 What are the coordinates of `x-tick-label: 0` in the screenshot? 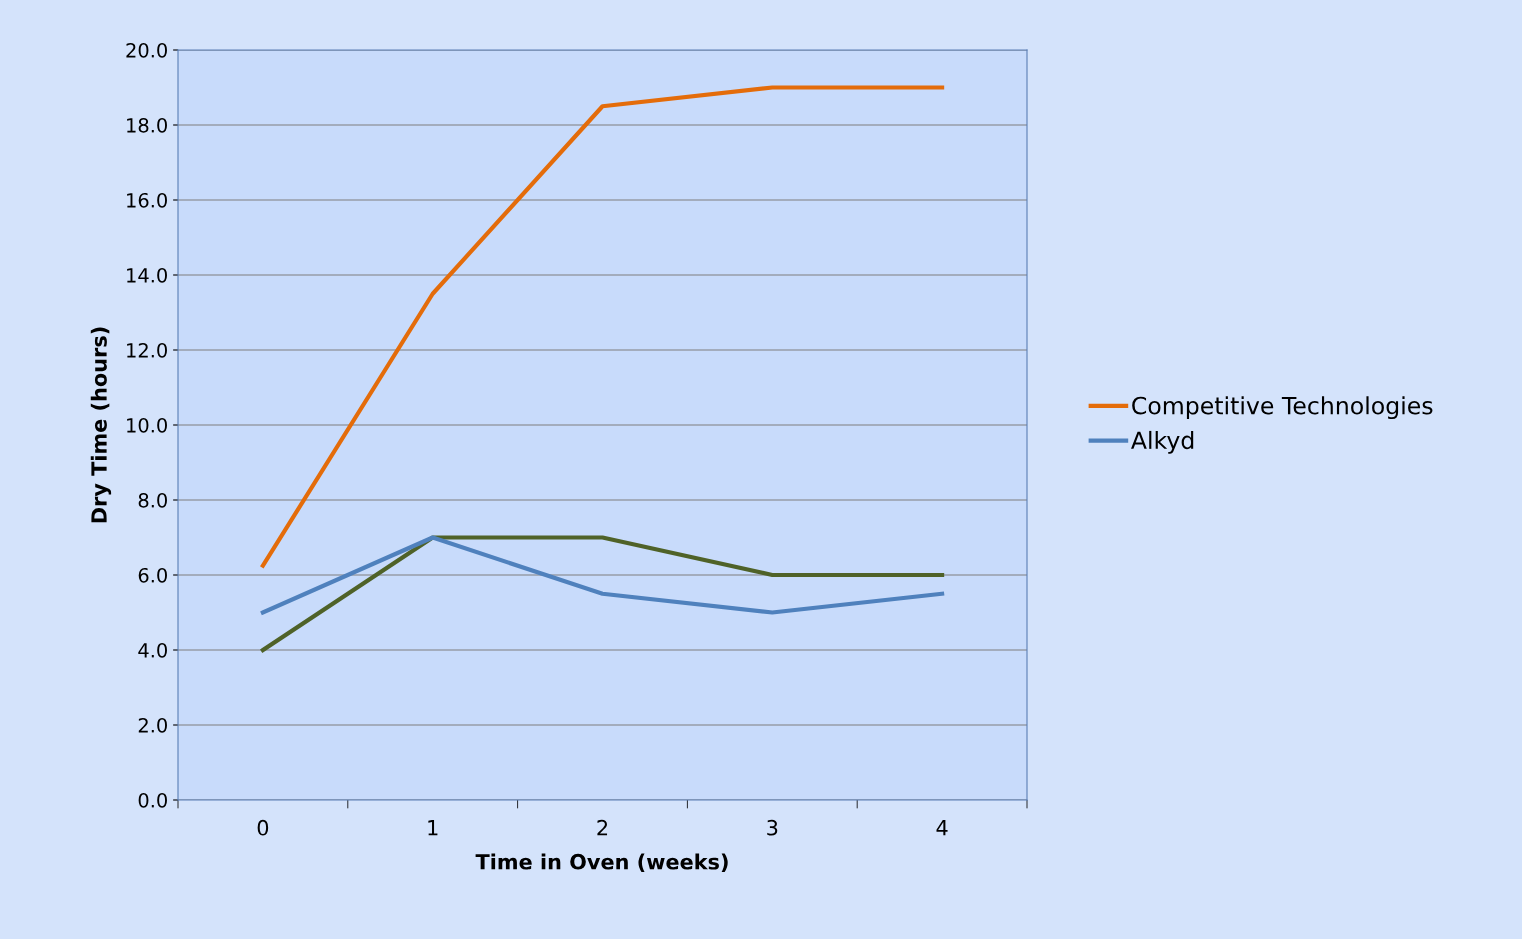 It's located at (263, 827).